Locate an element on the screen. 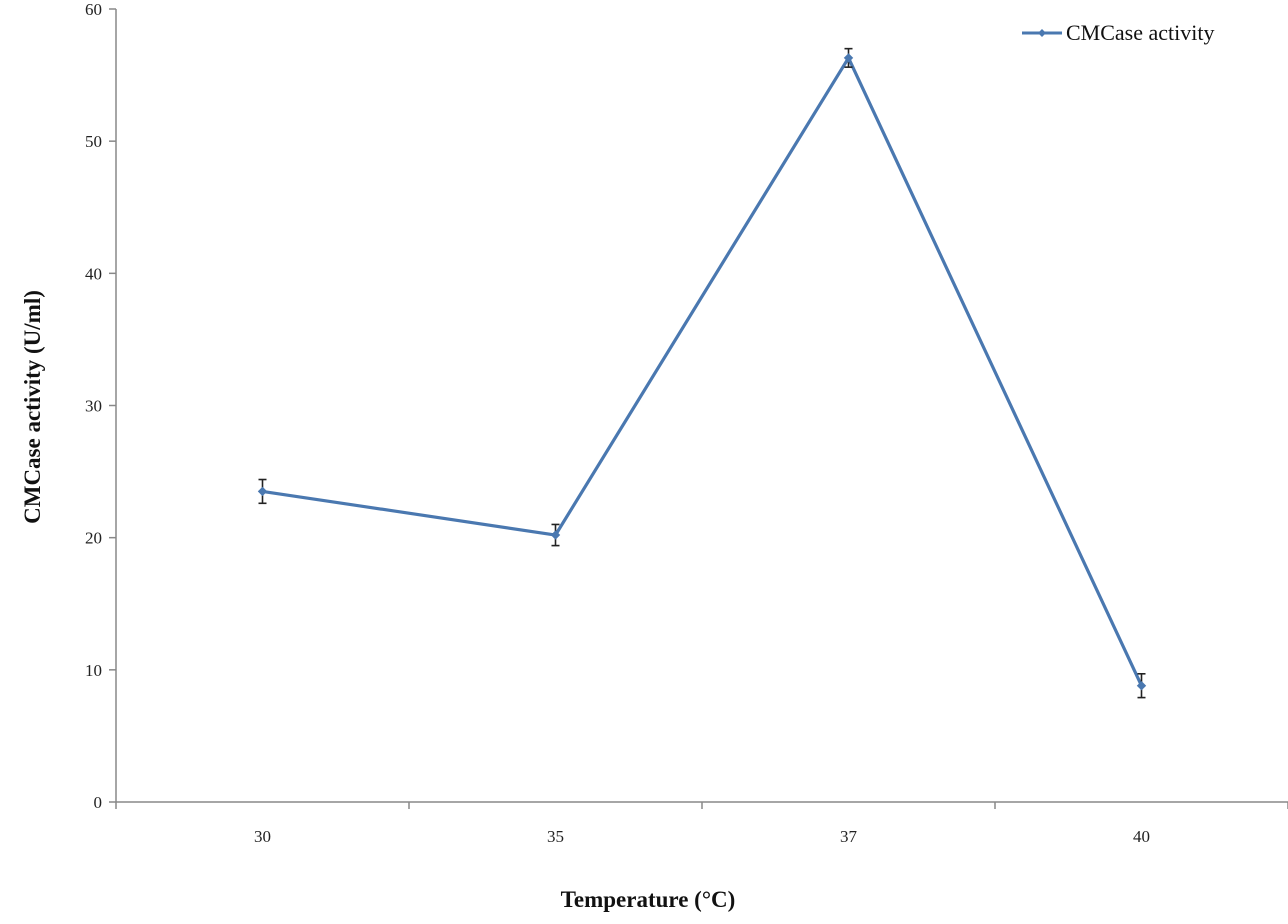 The height and width of the screenshot is (924, 1288). y-axis-title: CMCase activity (U/ml) is located at coordinates (32, 407).